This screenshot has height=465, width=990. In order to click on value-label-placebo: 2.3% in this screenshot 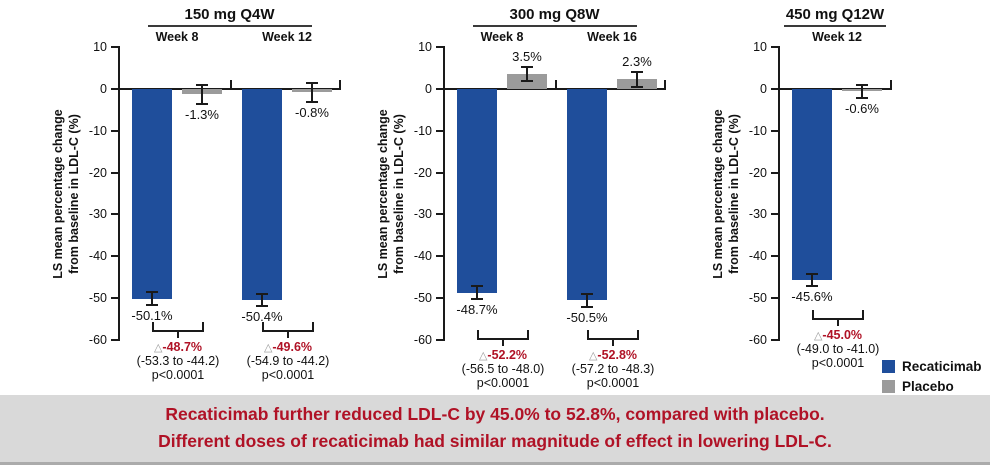, I will do `click(637, 61)`.